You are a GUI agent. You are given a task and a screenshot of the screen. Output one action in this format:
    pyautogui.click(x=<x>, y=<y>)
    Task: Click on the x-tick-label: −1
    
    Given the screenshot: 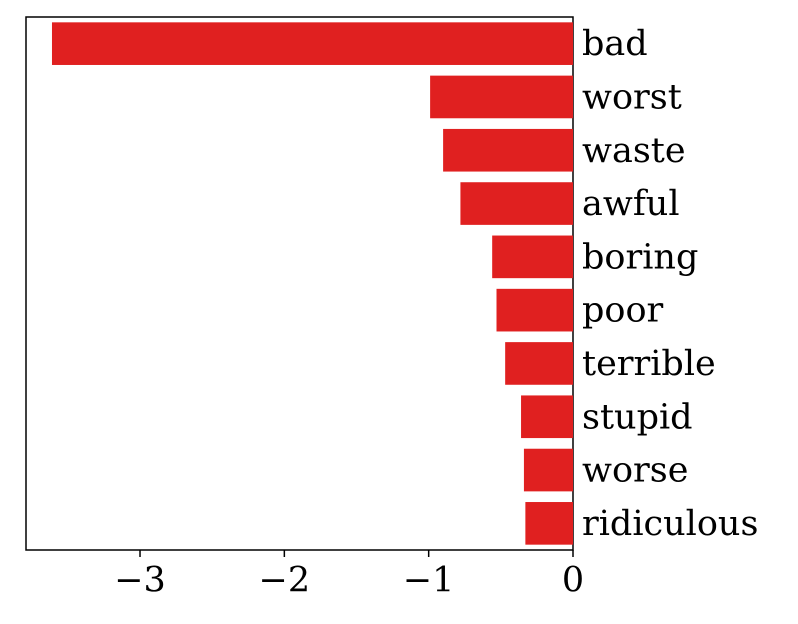 What is the action you would take?
    pyautogui.click(x=429, y=581)
    